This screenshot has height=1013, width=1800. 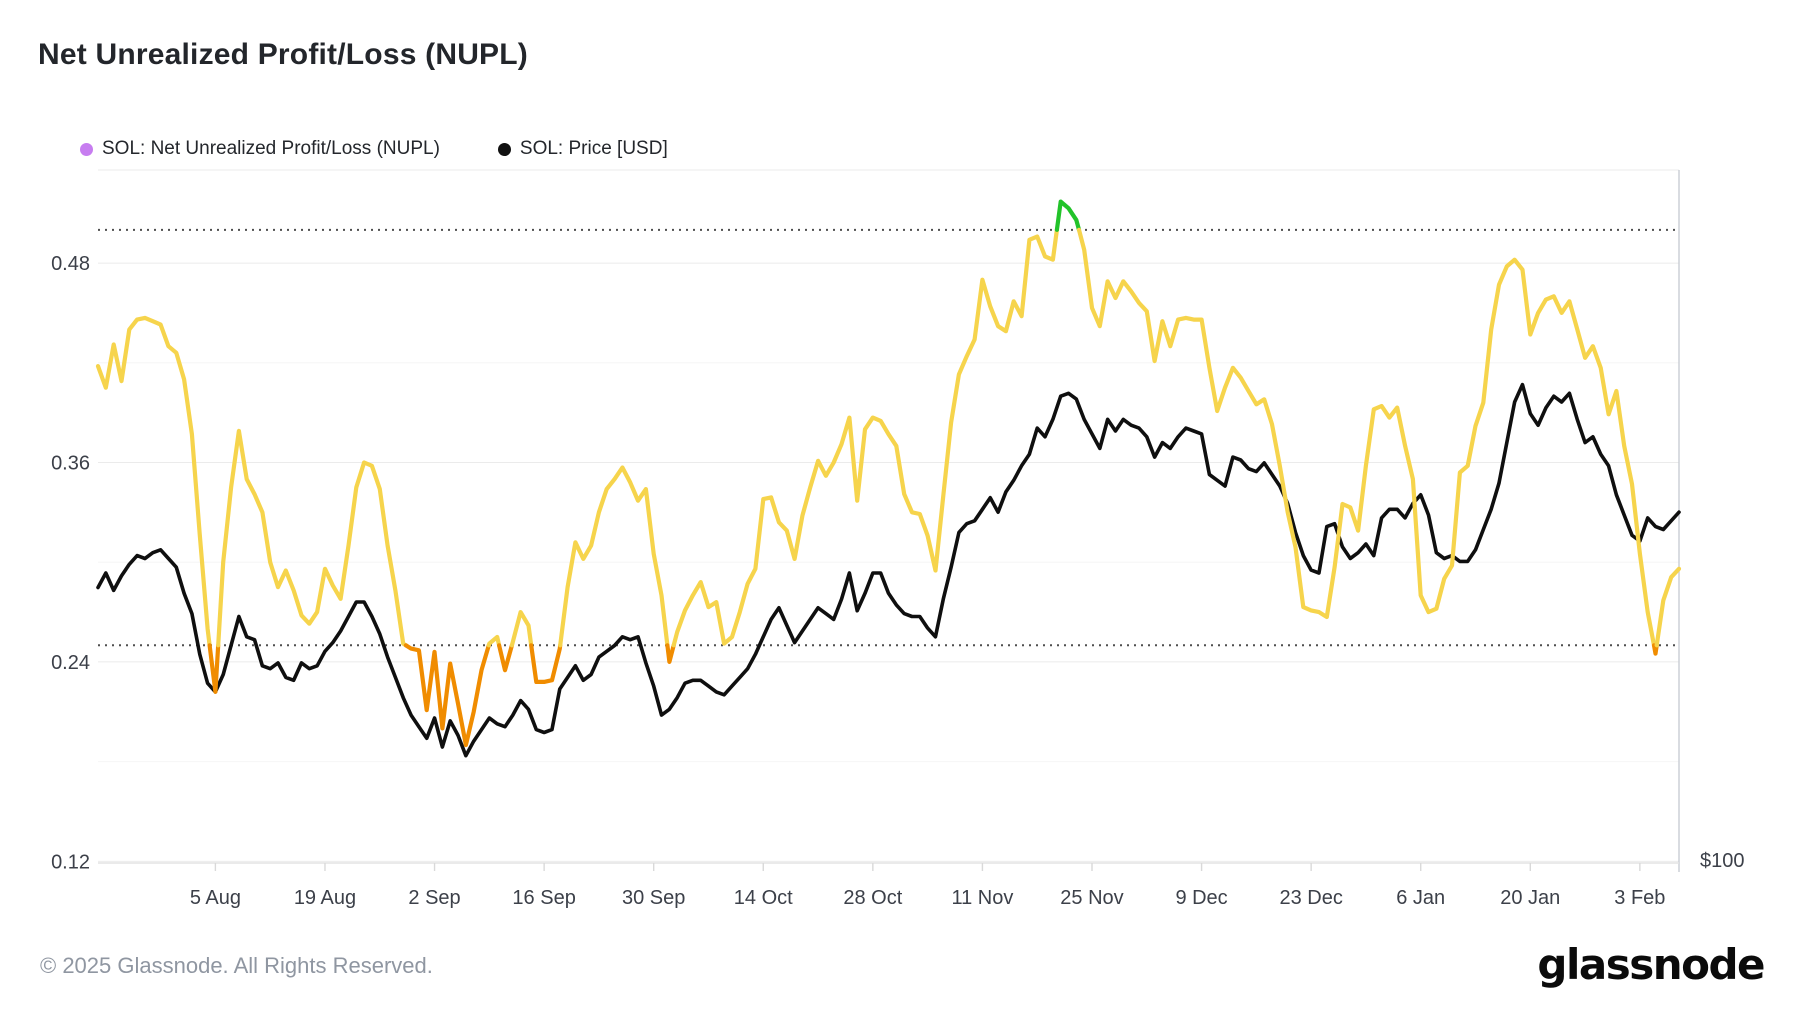 What do you see at coordinates (86, 149) in the screenshot?
I see `nupl-series-dot-icon` at bounding box center [86, 149].